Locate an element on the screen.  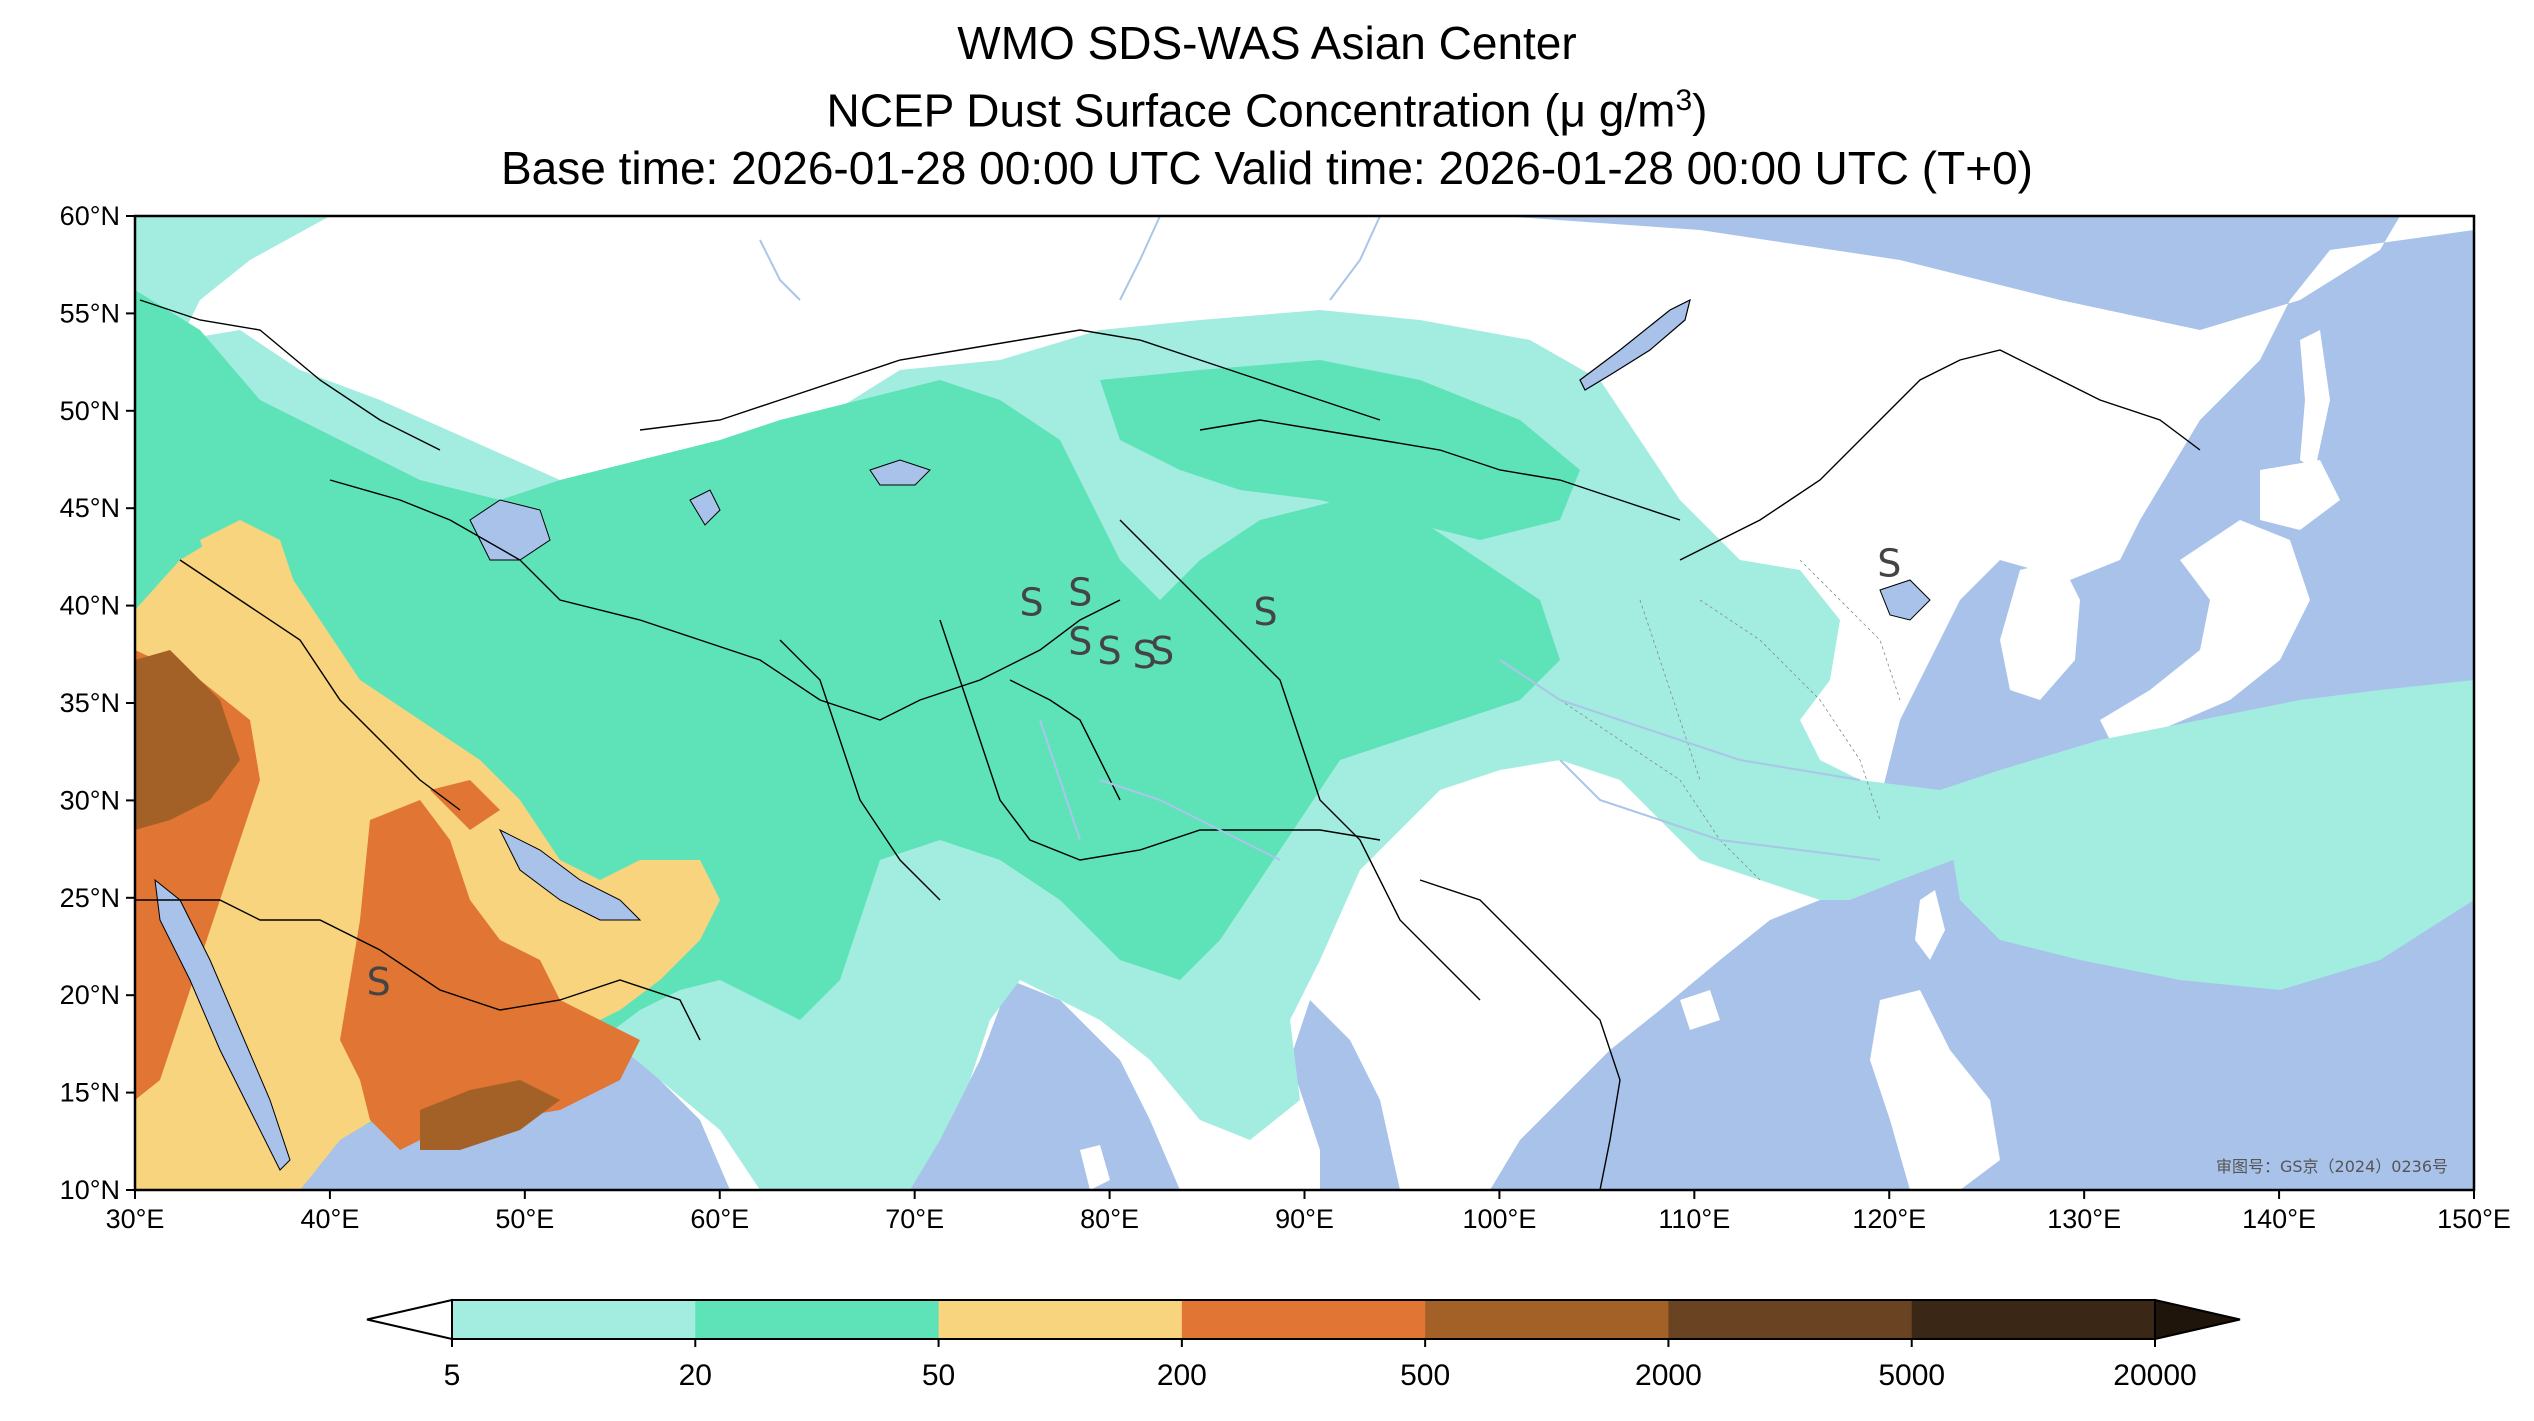
colorbar-frame is located at coordinates (1303, 1319).